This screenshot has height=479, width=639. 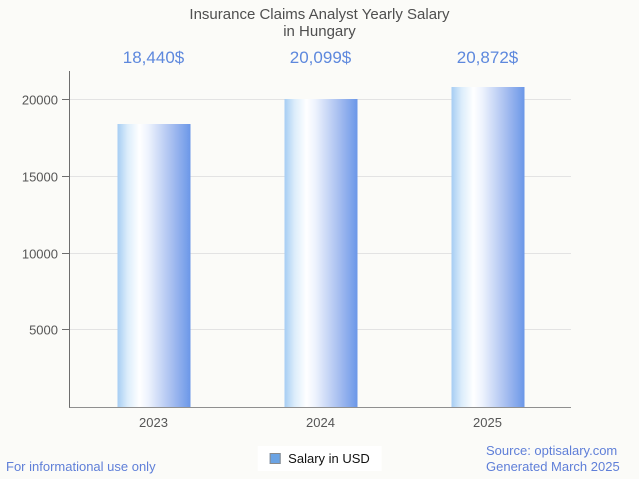 I want to click on value-label-2024: 20,099$, so click(x=320, y=57).